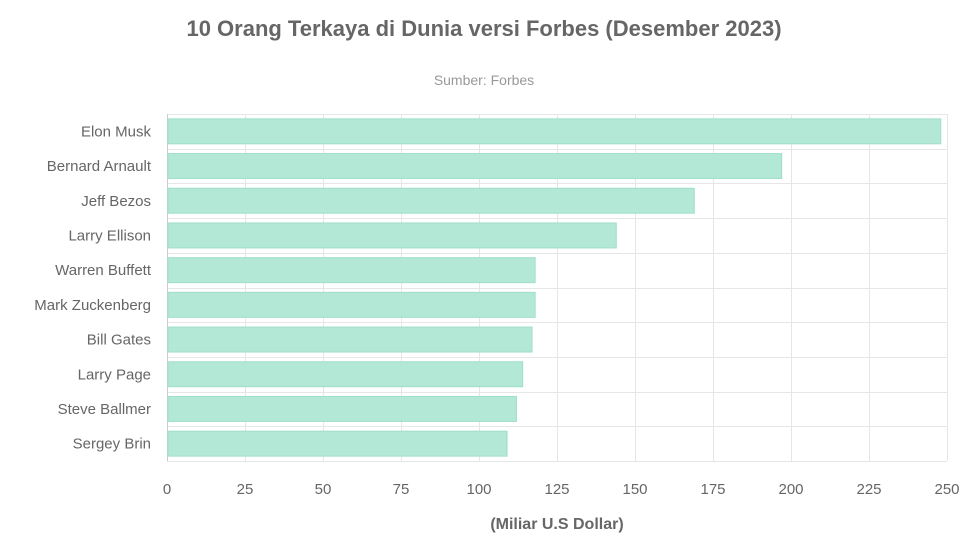 This screenshot has width=968, height=543. What do you see at coordinates (712, 489) in the screenshot?
I see `x-tick-label: 175` at bounding box center [712, 489].